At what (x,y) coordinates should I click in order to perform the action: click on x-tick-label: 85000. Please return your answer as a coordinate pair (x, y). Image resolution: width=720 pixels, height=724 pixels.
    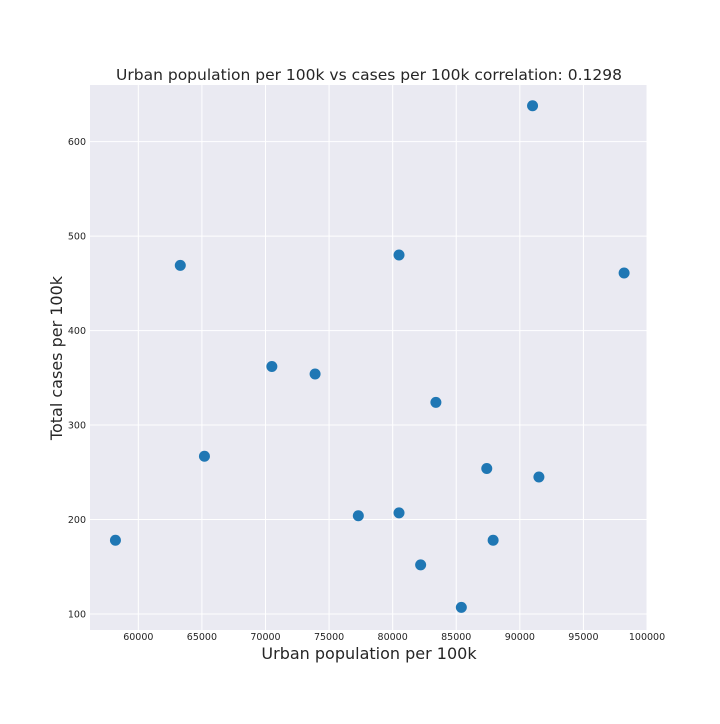
    Looking at the image, I should click on (456, 637).